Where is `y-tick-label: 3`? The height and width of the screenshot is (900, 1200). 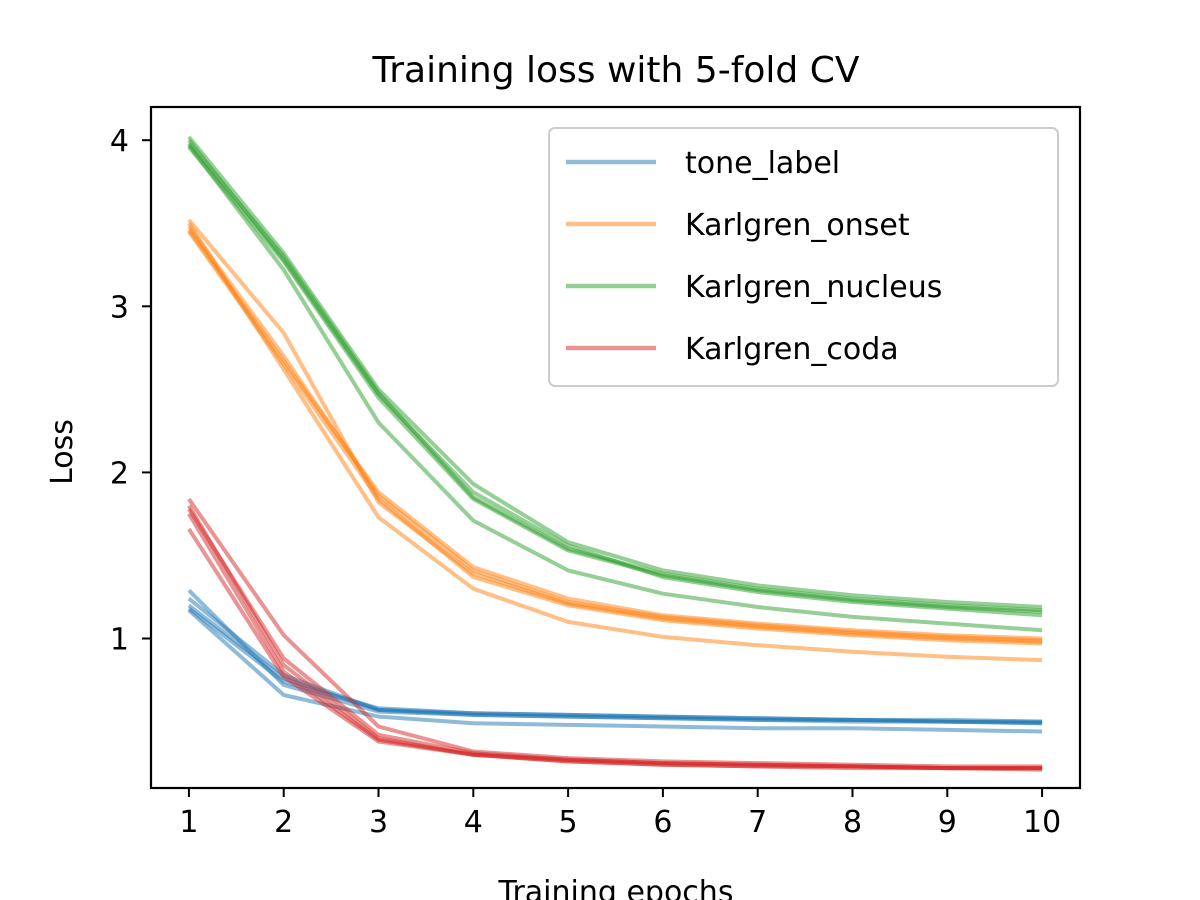 y-tick-label: 3 is located at coordinates (119, 307).